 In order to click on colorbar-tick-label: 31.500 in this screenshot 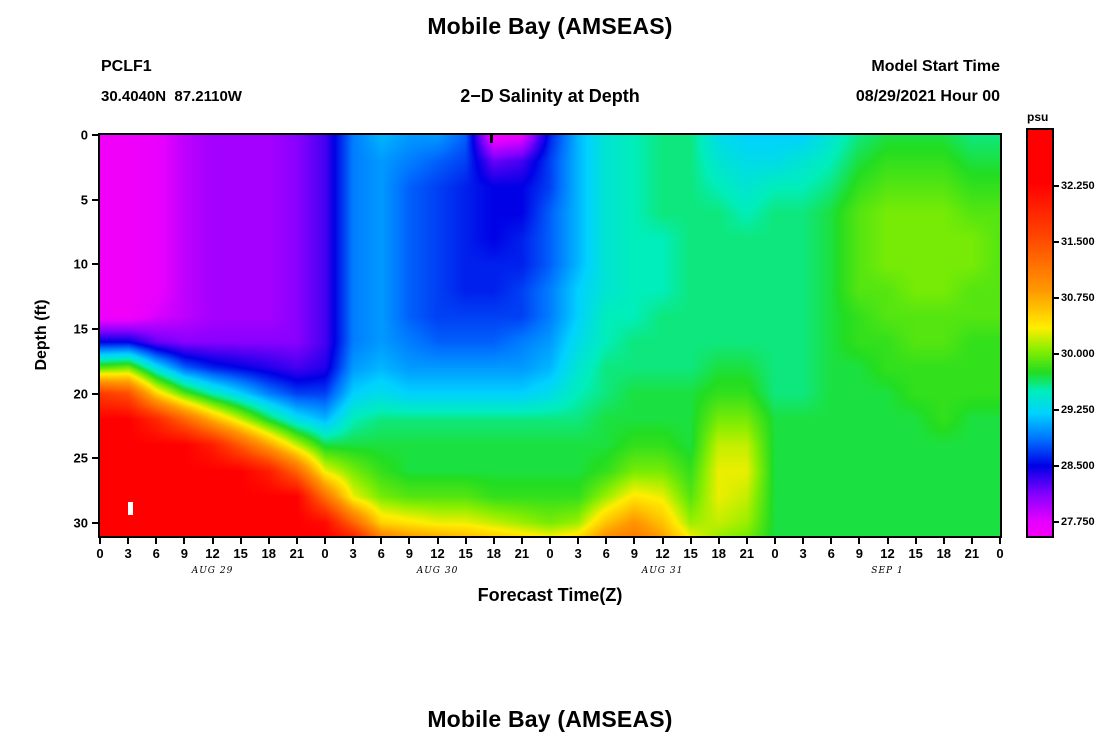, I will do `click(1078, 242)`.